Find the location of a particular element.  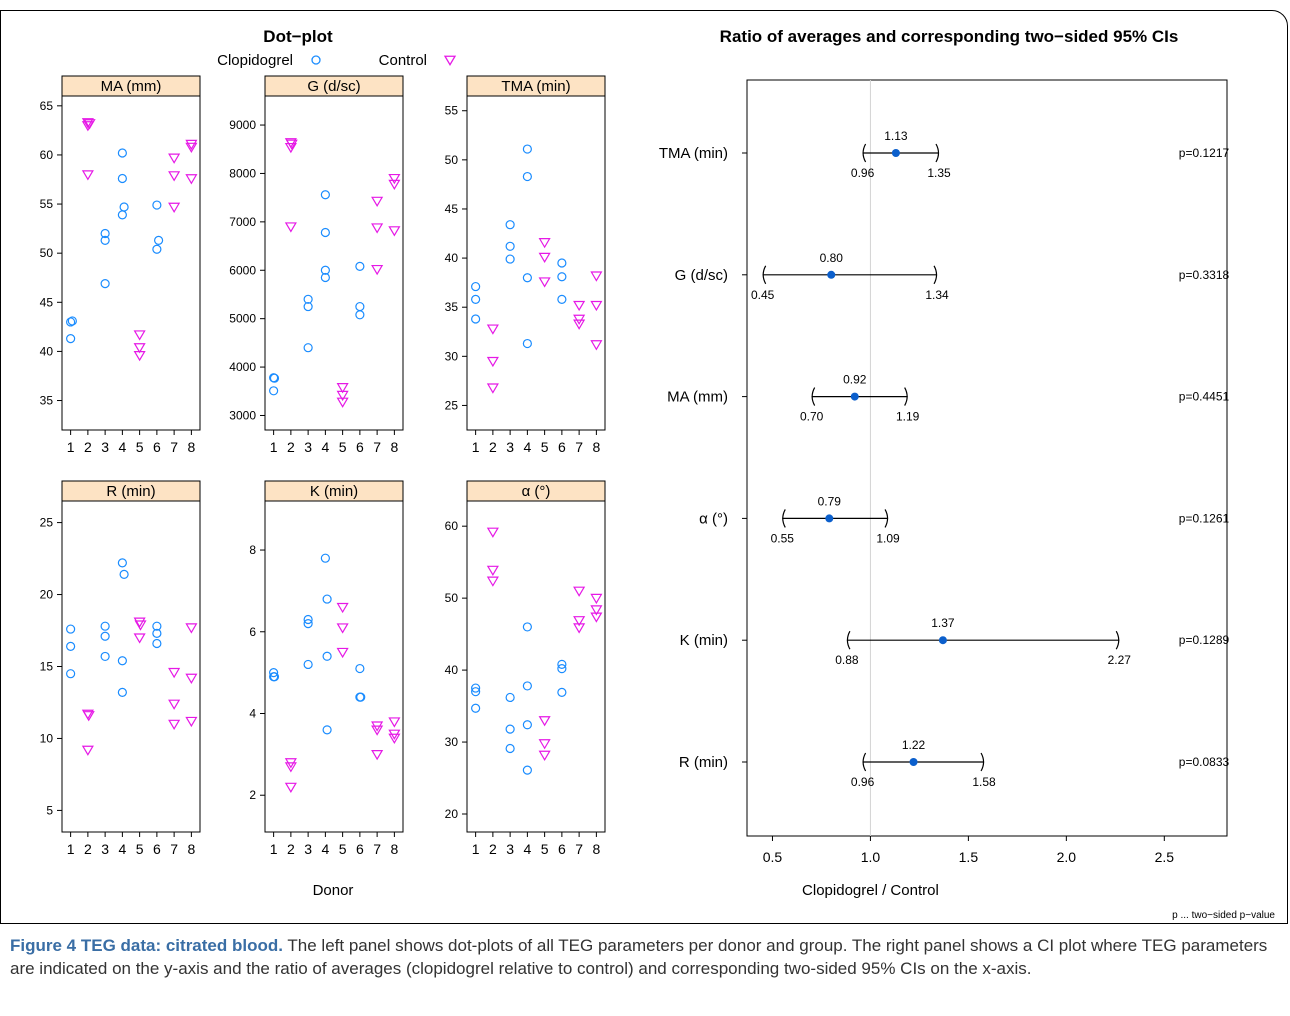

x-tick-label-alpha: 1 is located at coordinates (476, 849).